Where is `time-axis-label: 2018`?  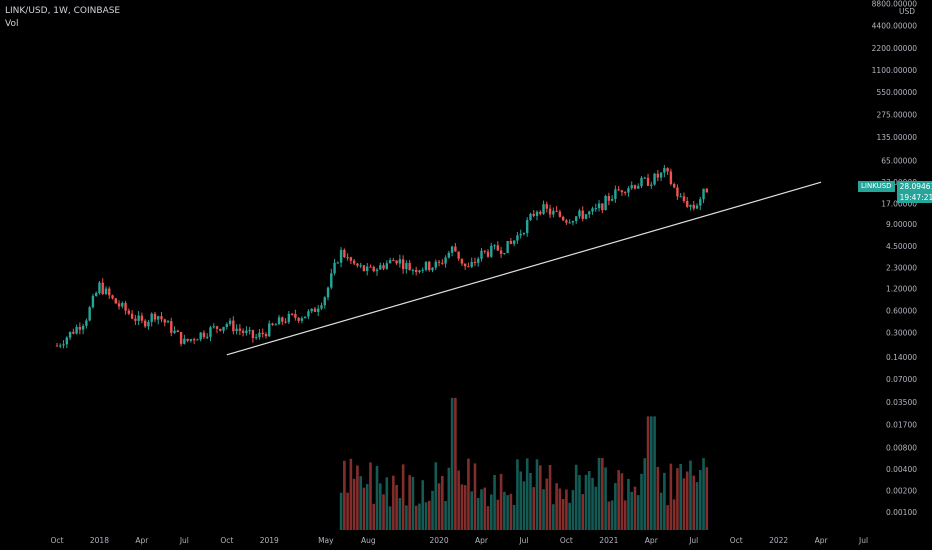 time-axis-label: 2018 is located at coordinates (99, 540).